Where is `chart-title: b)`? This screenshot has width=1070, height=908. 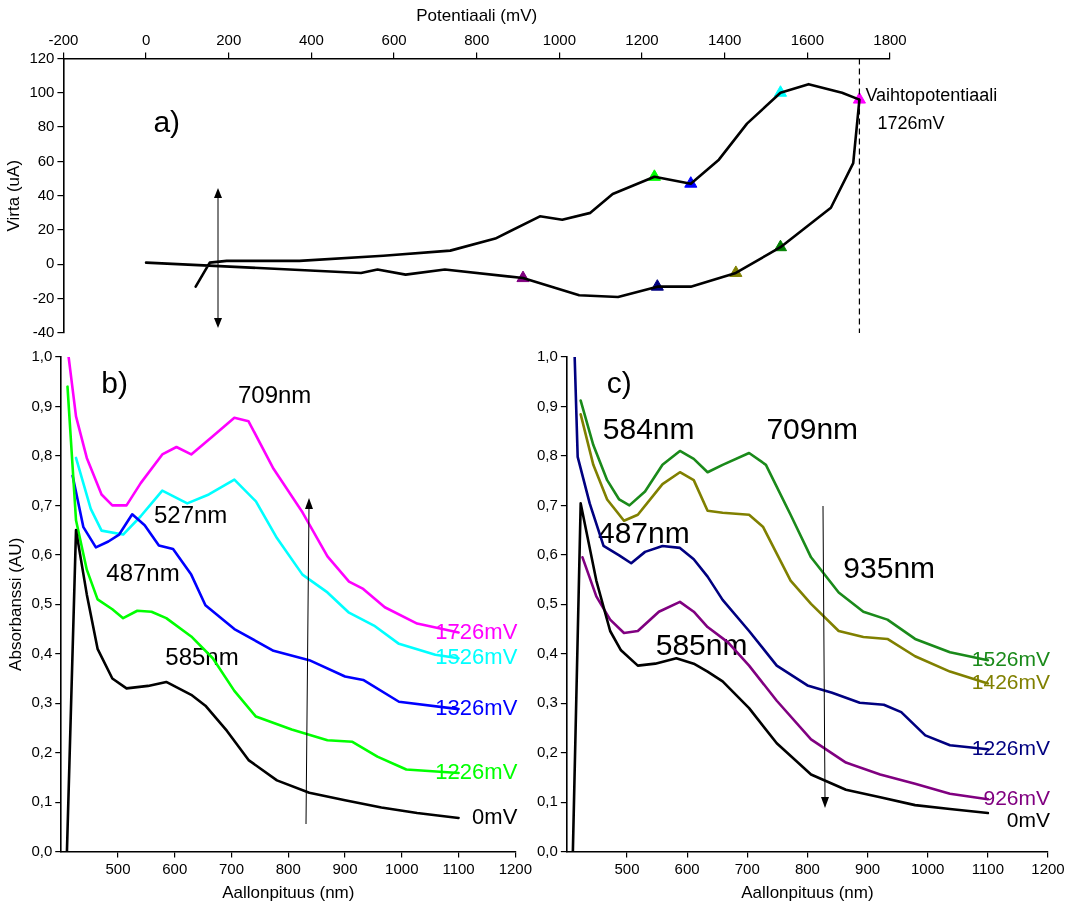
chart-title: b) is located at coordinates (114, 383).